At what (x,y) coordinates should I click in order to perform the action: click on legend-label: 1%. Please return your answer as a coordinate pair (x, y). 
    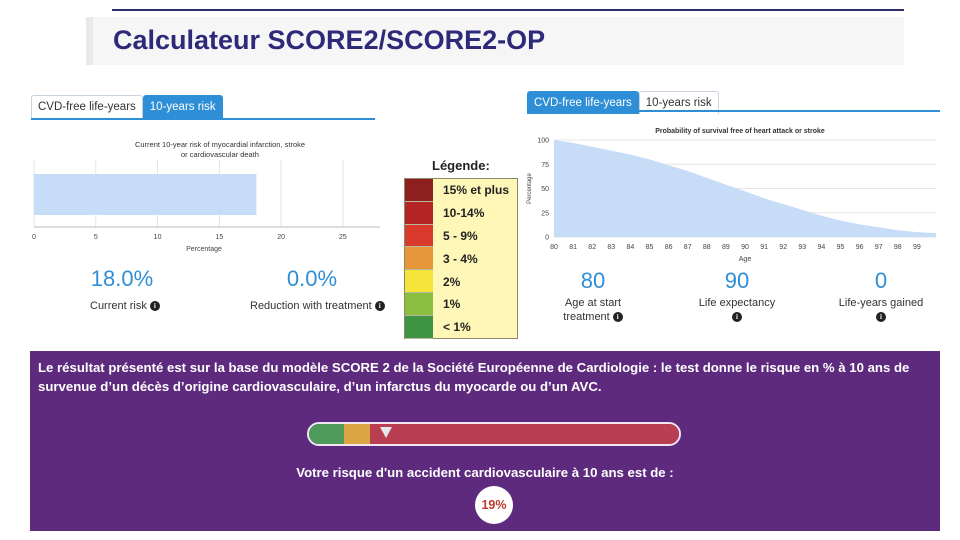
    Looking at the image, I should click on (452, 304).